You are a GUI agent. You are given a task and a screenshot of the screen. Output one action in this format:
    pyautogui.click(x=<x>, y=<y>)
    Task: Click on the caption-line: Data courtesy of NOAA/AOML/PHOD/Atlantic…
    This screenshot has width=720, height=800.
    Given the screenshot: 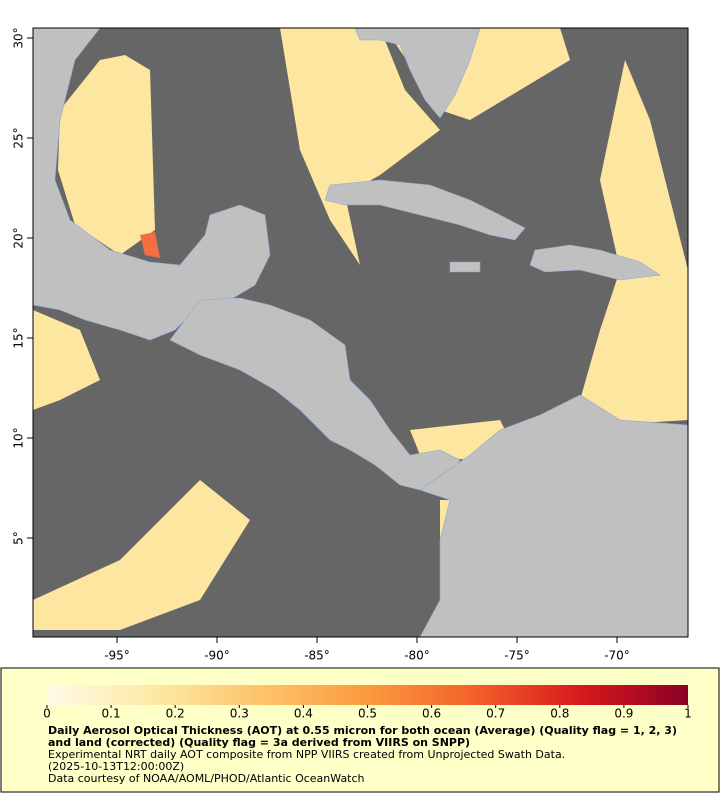 What is the action you would take?
    pyautogui.click(x=206, y=778)
    